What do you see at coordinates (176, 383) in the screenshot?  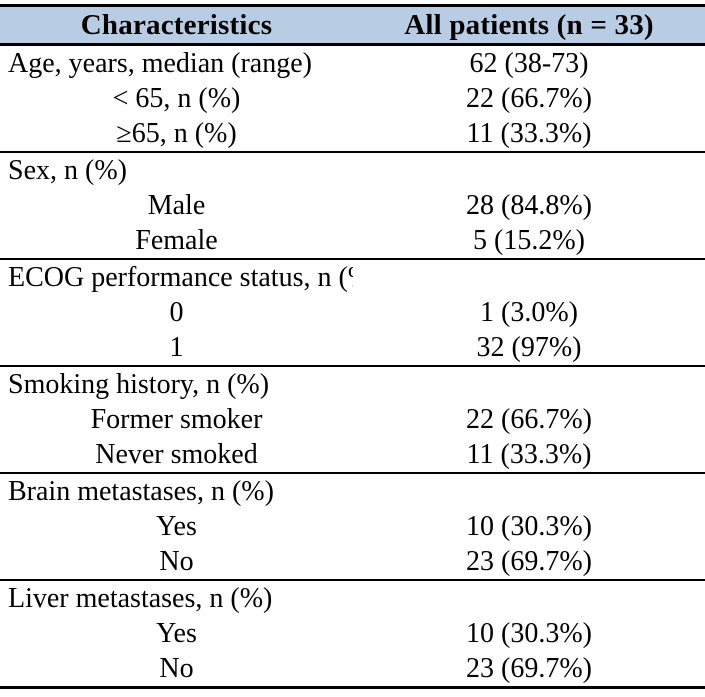 I see `characteristic-label: Smoking history, n (%)` at bounding box center [176, 383].